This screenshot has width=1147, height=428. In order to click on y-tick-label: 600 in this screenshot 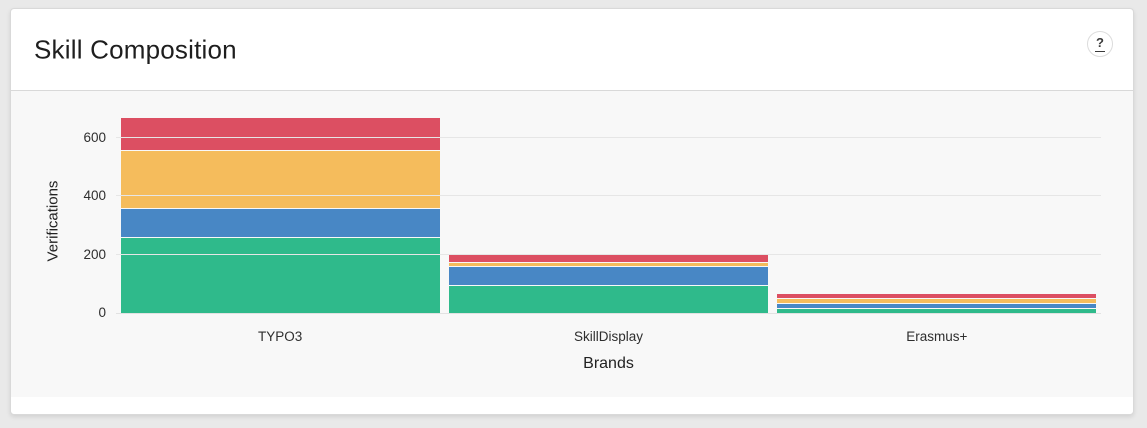, I will do `click(94, 138)`.